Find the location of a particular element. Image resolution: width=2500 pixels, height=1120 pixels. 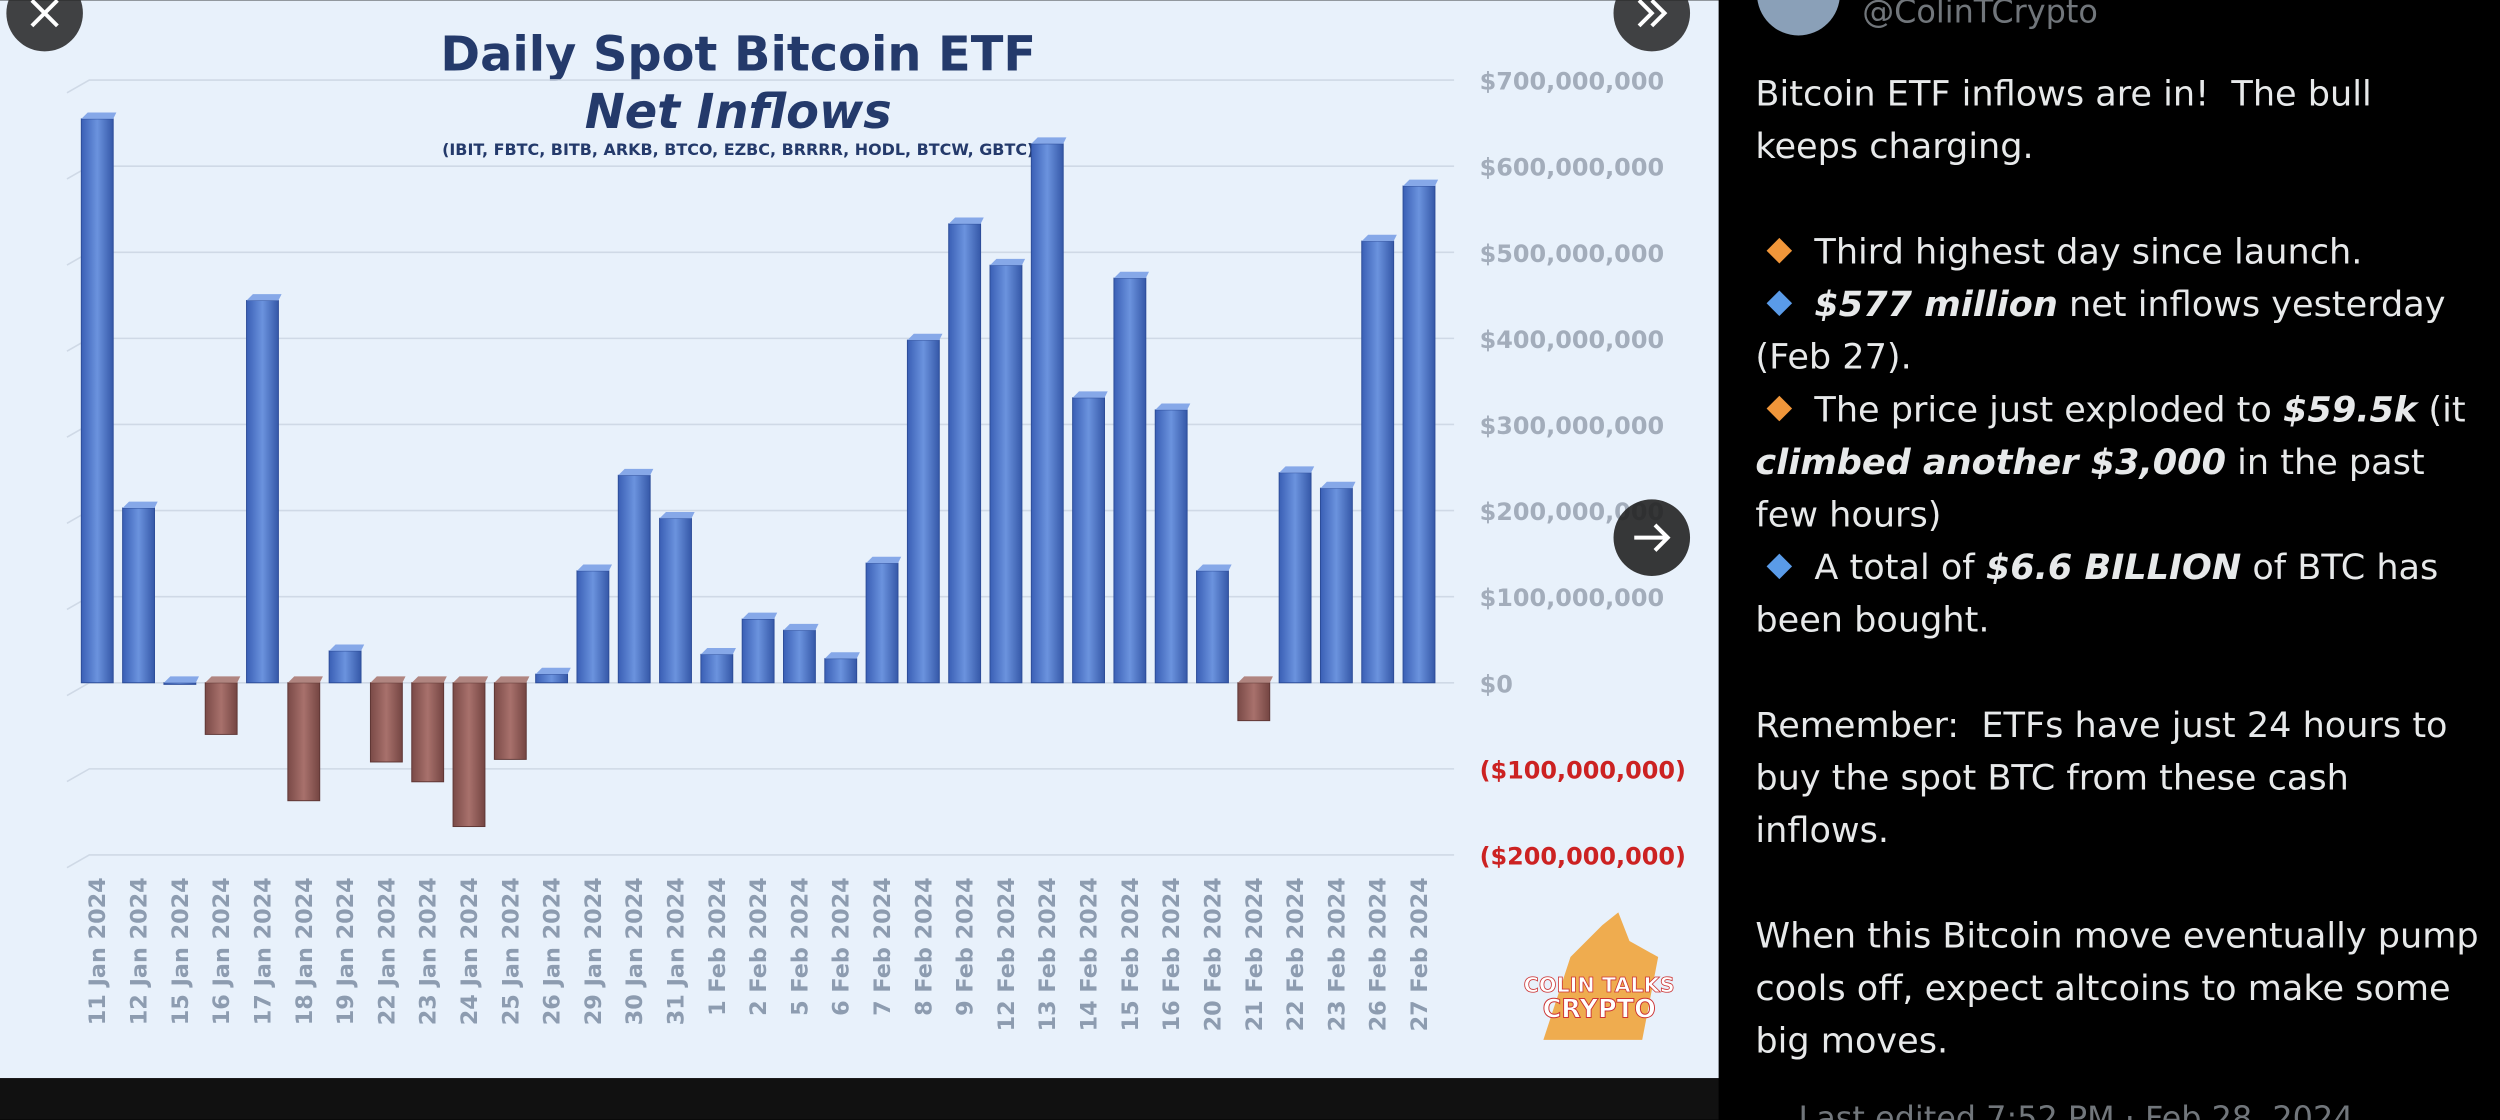

tweet-footer: Last edited 7:52 PM · Feb 28, 2024 is located at coordinates (2075, 1109).